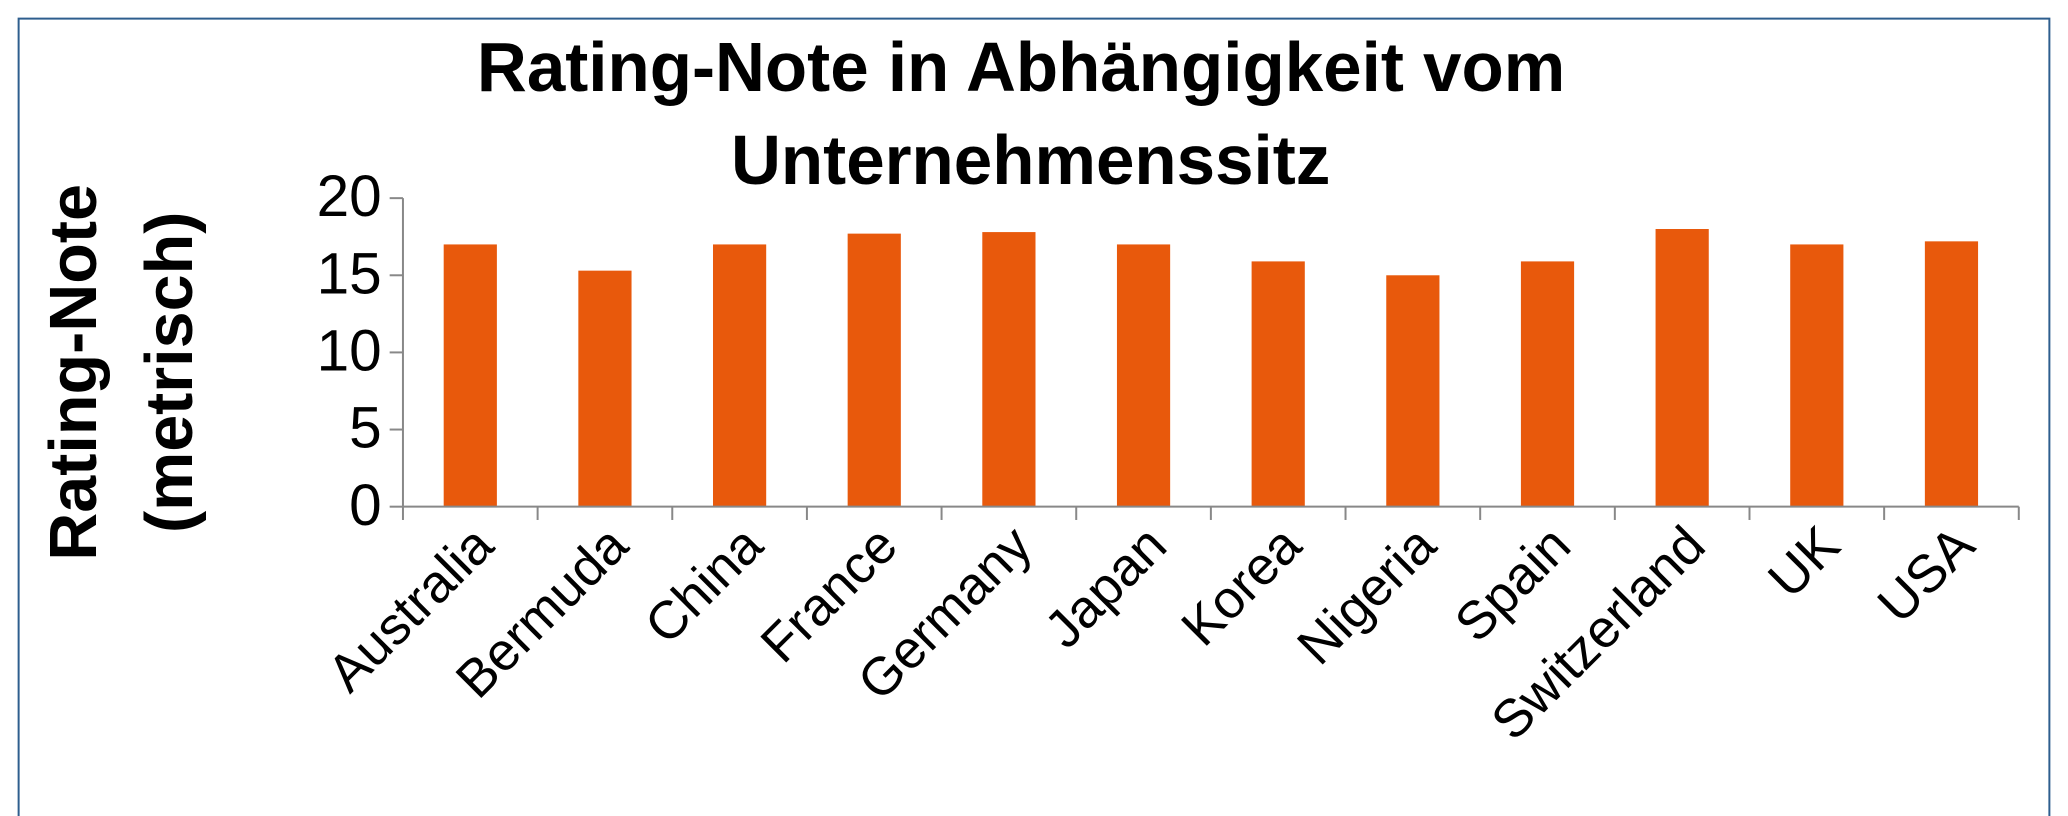 The height and width of the screenshot is (816, 2068). I want to click on y-label-line: Rating-Note, so click(74, 372).